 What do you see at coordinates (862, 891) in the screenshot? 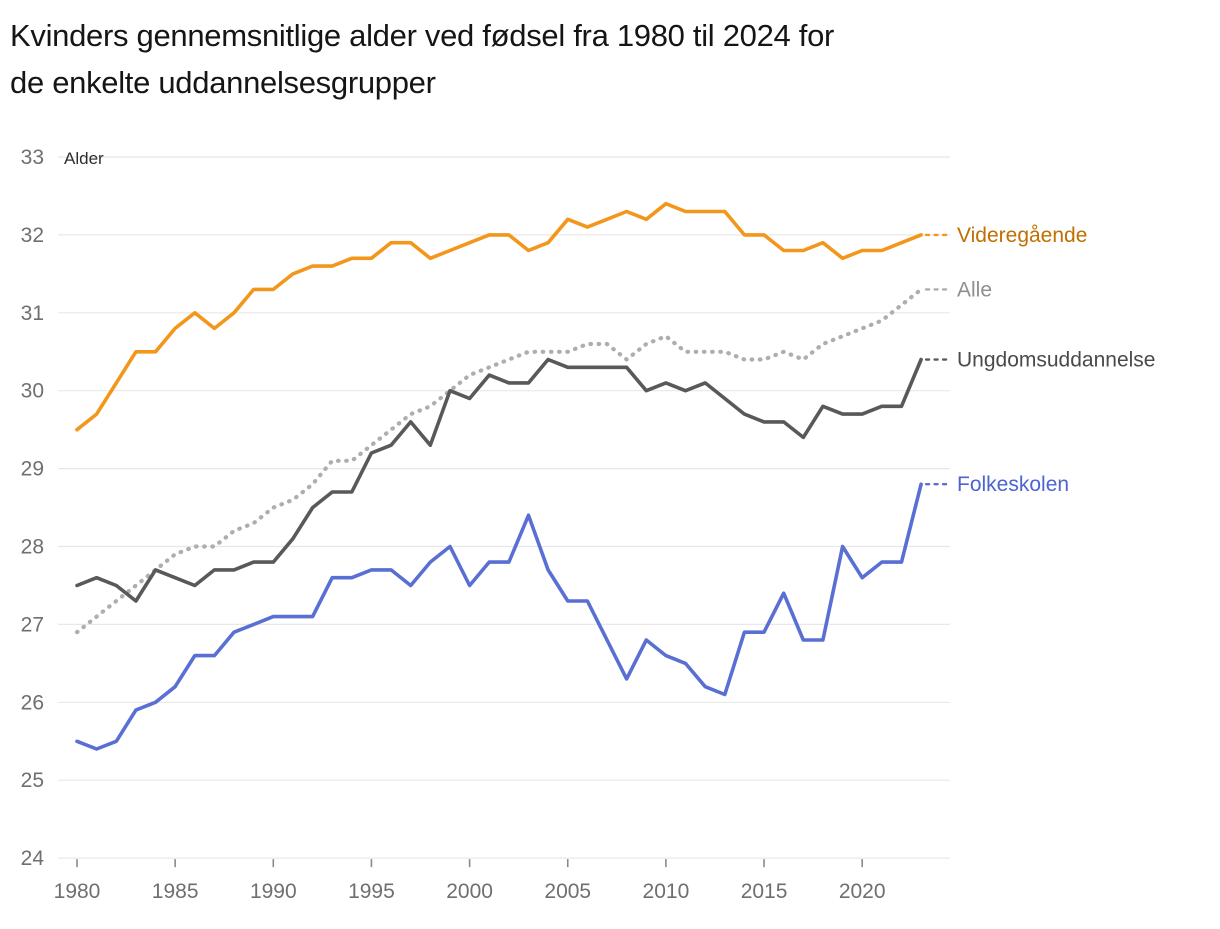
I see `x-tick-label-2020: 2020` at bounding box center [862, 891].